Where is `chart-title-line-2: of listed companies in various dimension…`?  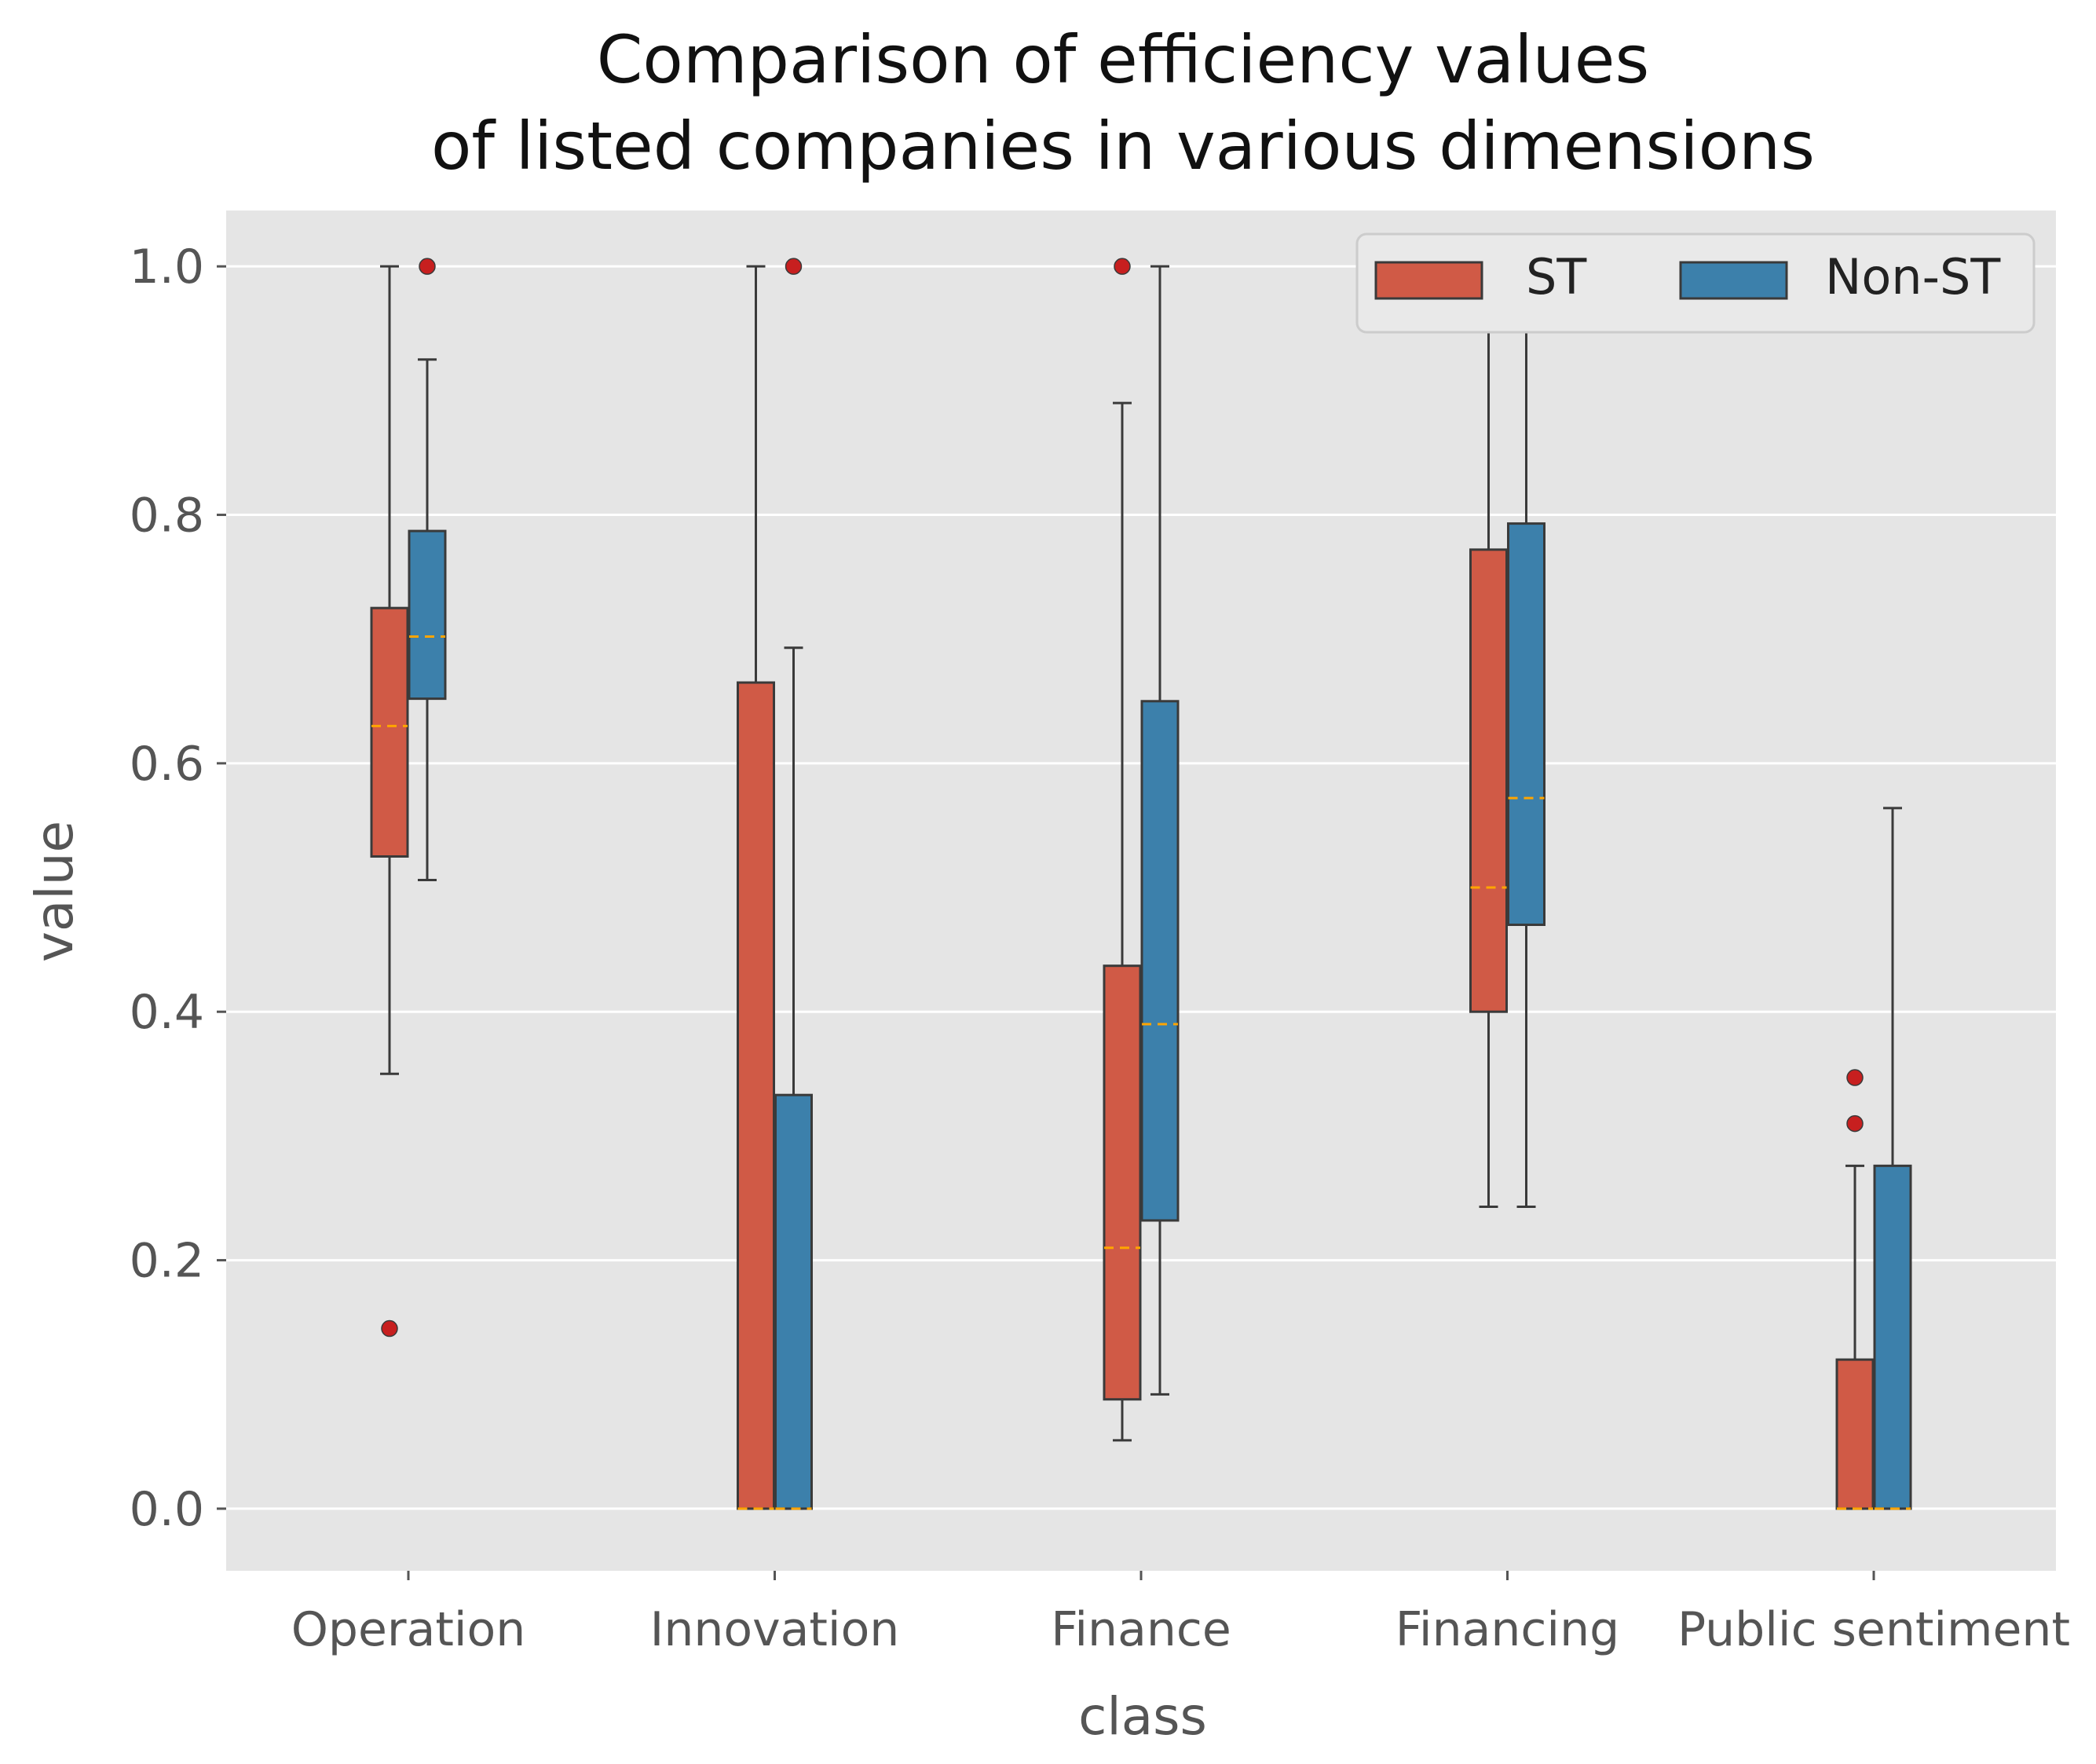 chart-title-line-2: of listed companies in various dimension… is located at coordinates (1123, 146).